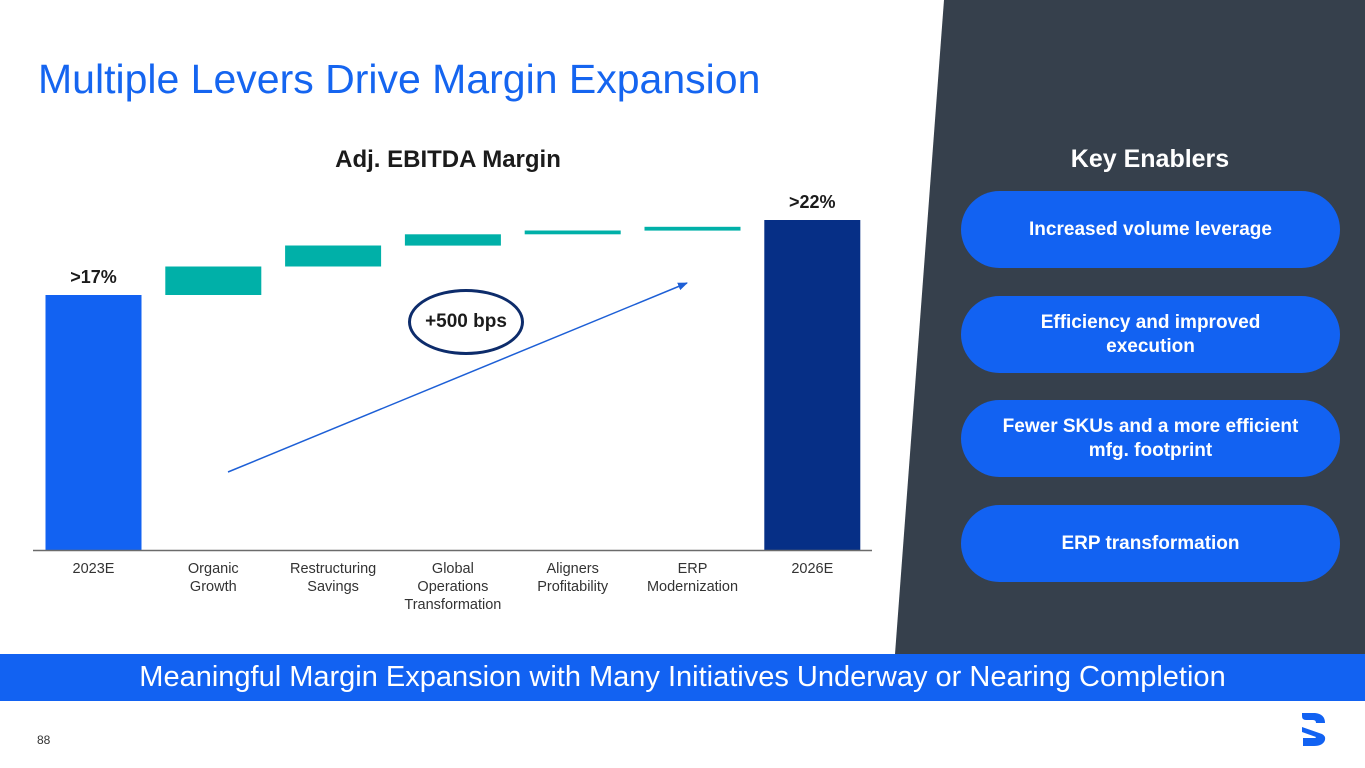  What do you see at coordinates (692, 578) in the screenshot?
I see `category-label-5: ERP Modernization` at bounding box center [692, 578].